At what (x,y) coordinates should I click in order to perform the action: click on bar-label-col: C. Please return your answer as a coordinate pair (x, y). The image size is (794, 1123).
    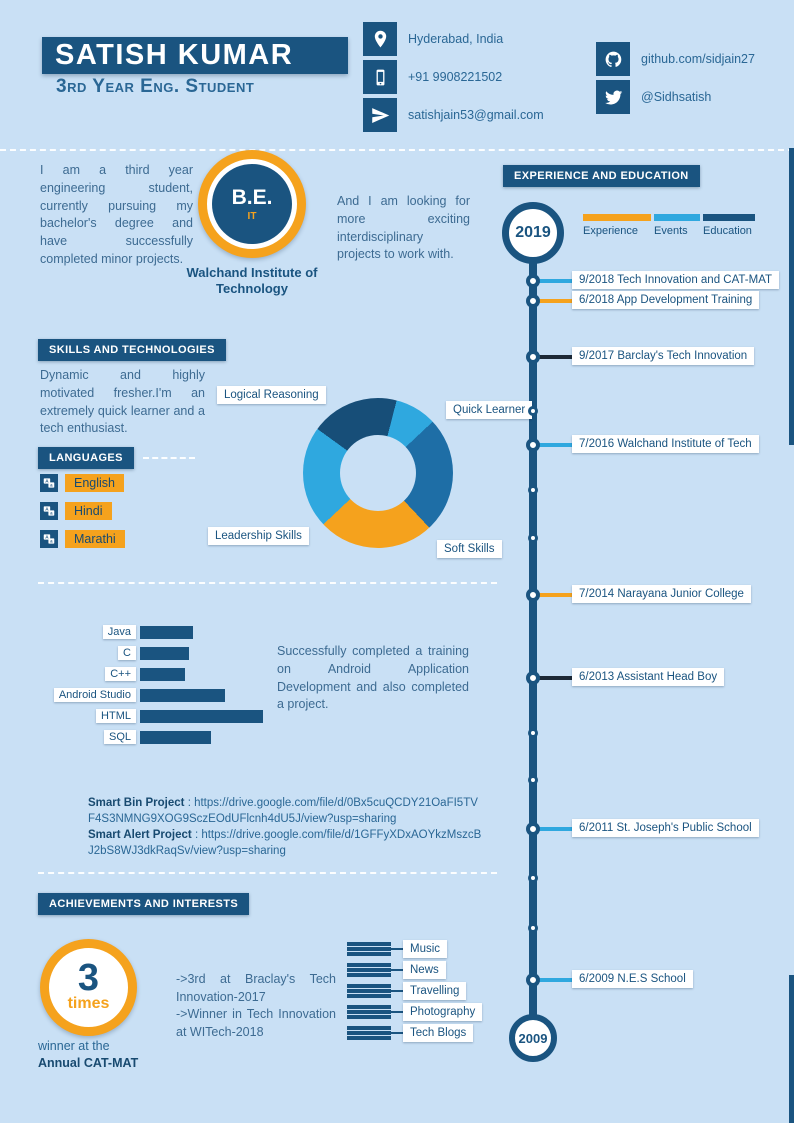
    Looking at the image, I should click on (88, 653).